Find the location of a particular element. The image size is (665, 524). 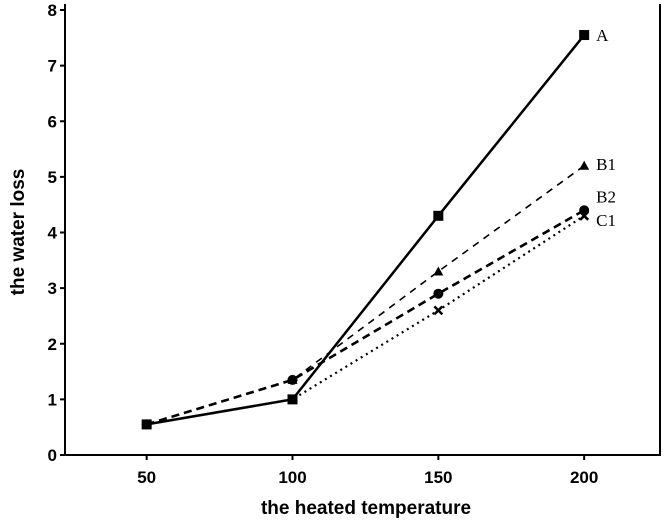

y-tick-label: 0 is located at coordinates (52, 455).